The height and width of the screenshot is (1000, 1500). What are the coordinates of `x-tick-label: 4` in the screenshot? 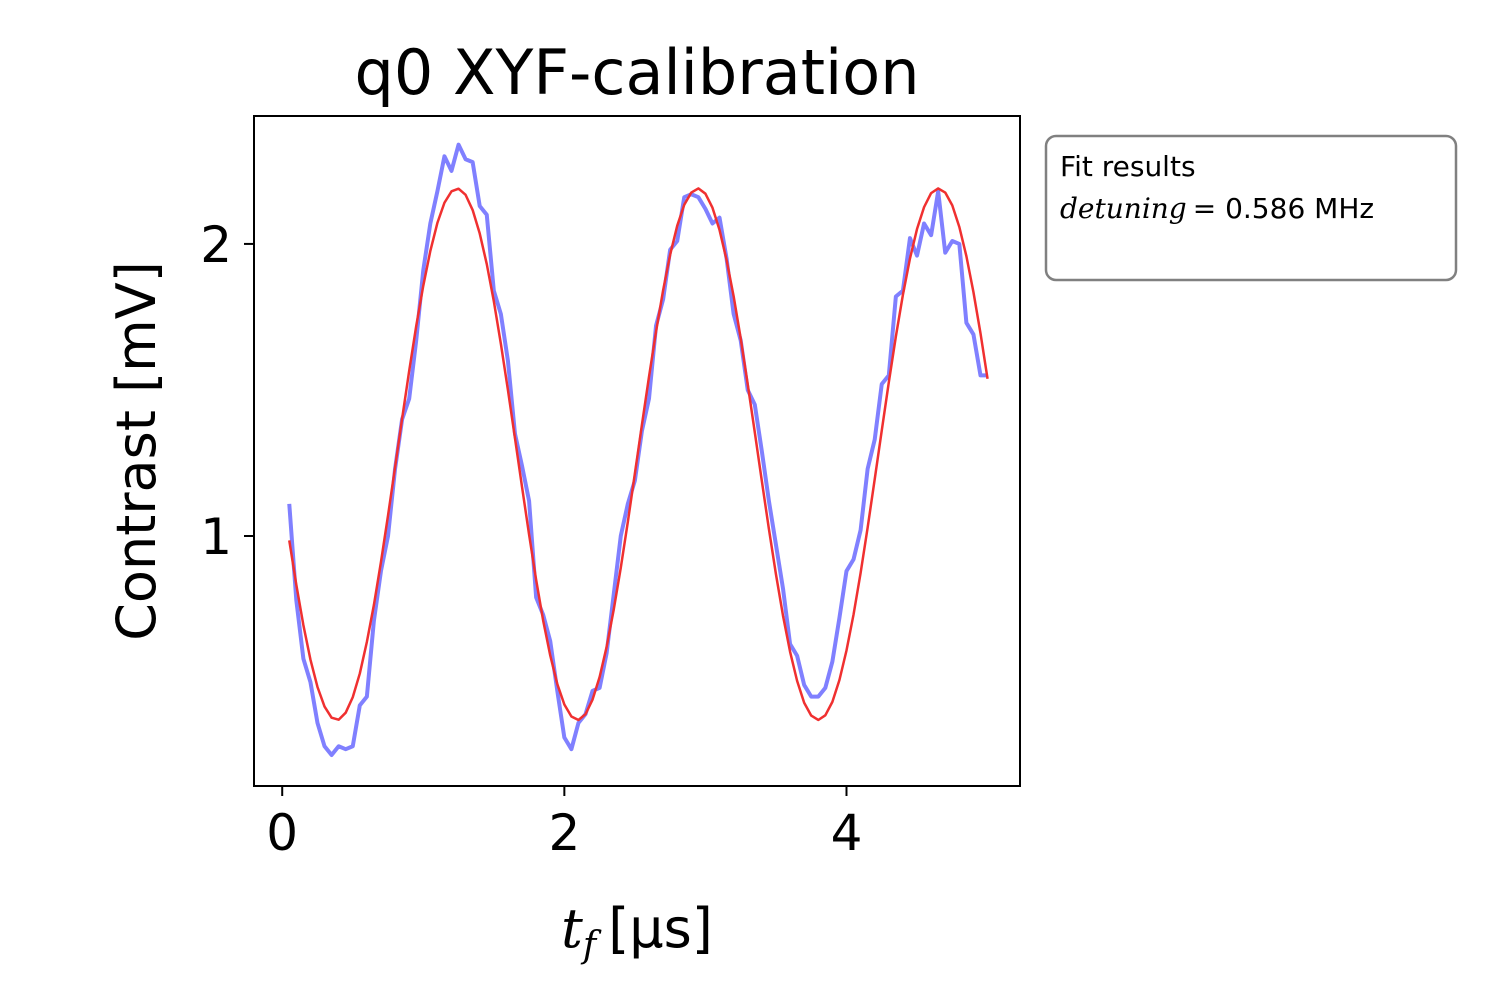 It's located at (847, 833).